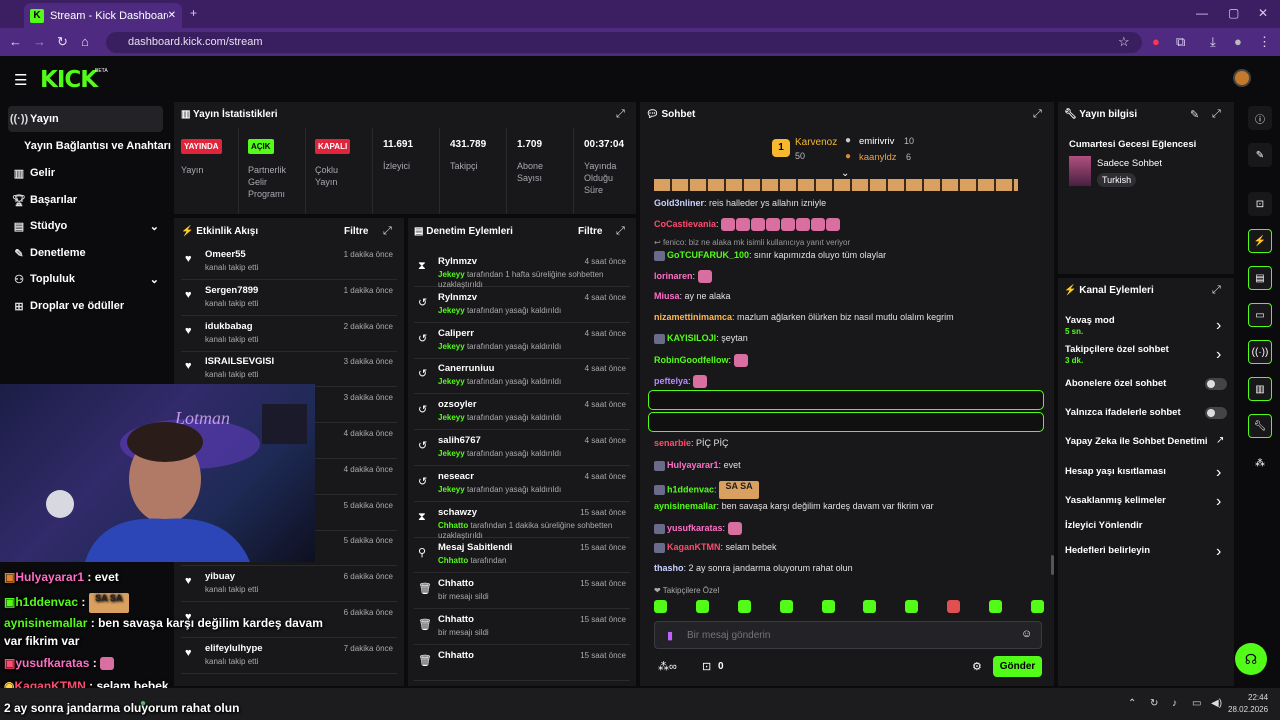 Image resolution: width=1280 pixels, height=720 pixels. I want to click on activity-row: ♥ yibuay kanalı takip etti 6 dakika önce, so click(289, 584).